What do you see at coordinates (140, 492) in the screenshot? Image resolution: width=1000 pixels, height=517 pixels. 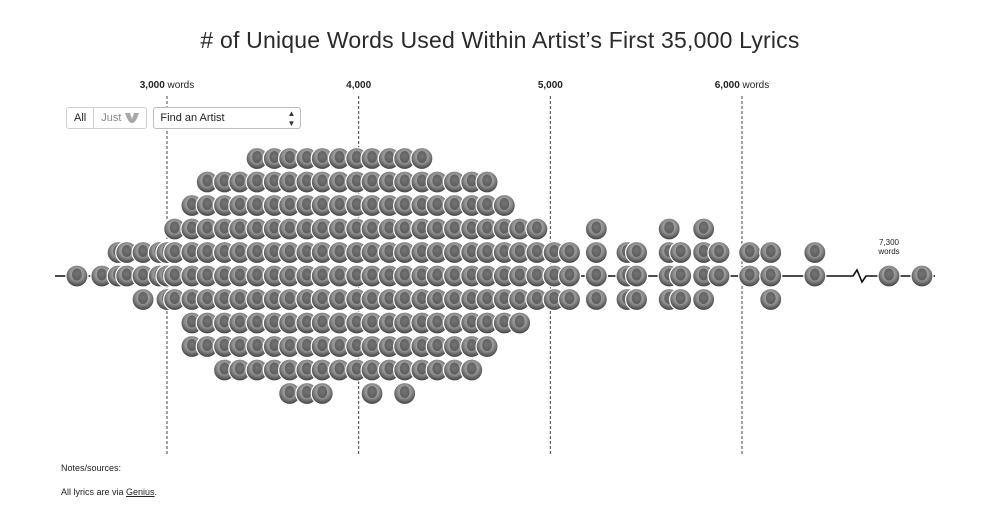 I see `genius-link: Genius` at bounding box center [140, 492].